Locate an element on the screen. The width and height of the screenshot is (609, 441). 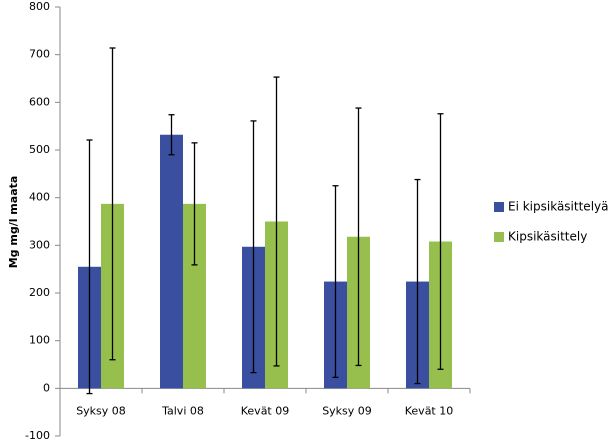
y-tick-label: 500 is located at coordinates (39, 149).